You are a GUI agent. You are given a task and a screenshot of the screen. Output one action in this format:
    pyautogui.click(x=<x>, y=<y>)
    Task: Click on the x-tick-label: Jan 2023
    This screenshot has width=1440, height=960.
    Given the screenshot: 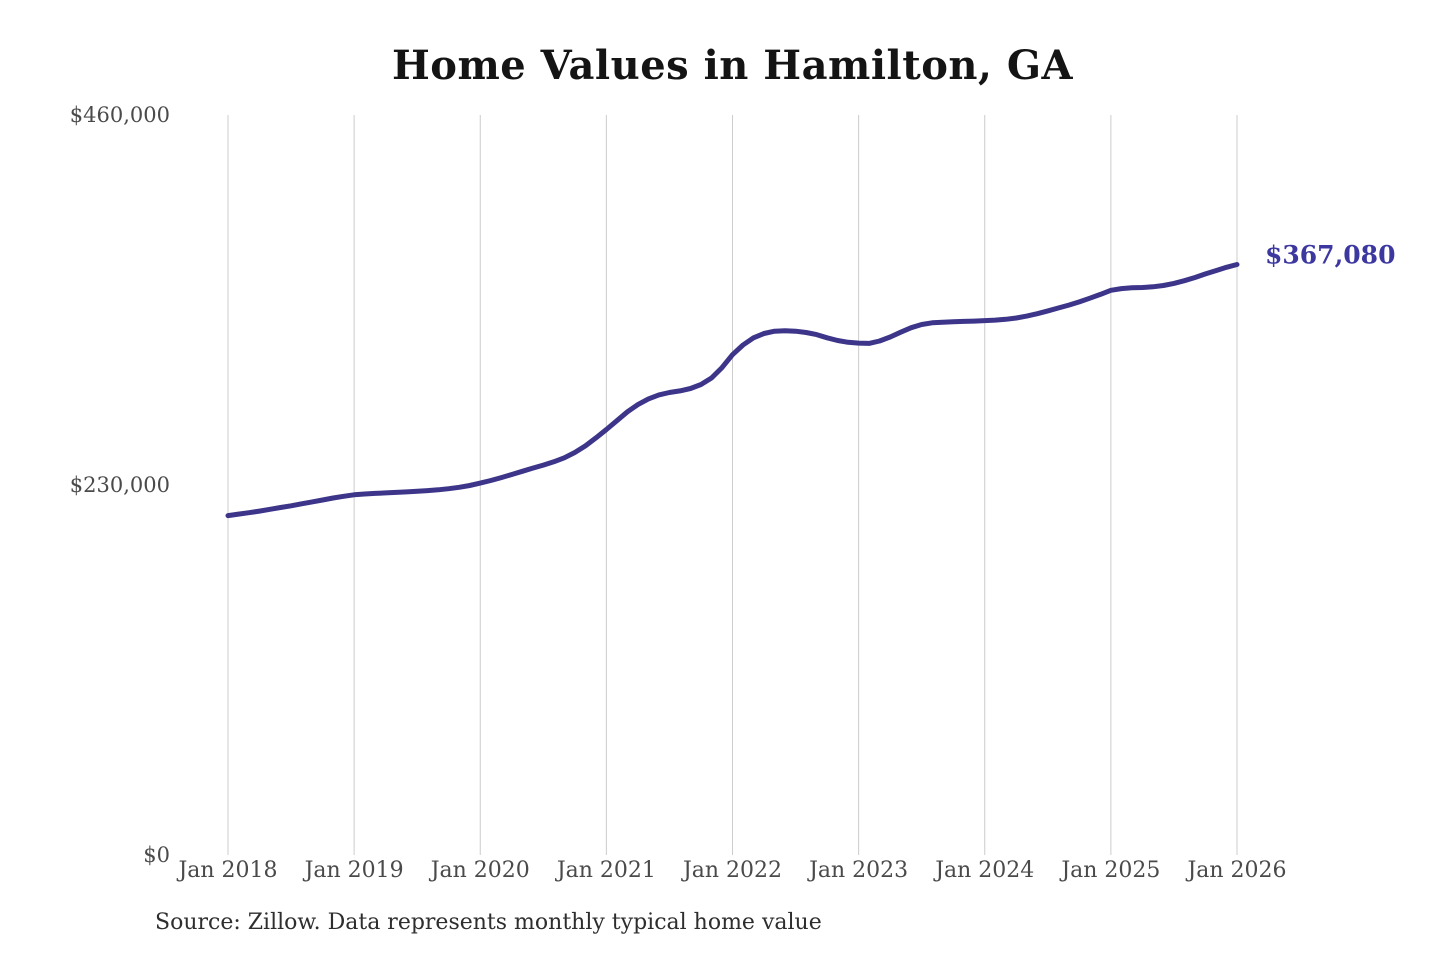 What is the action you would take?
    pyautogui.click(x=859, y=870)
    